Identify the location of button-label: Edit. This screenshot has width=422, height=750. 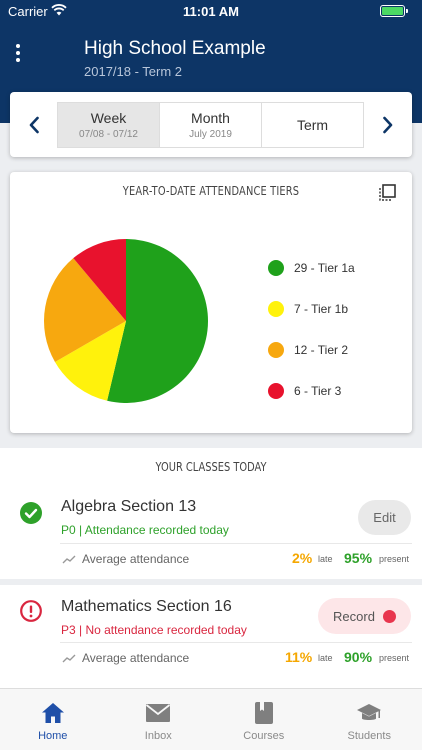
(384, 517).